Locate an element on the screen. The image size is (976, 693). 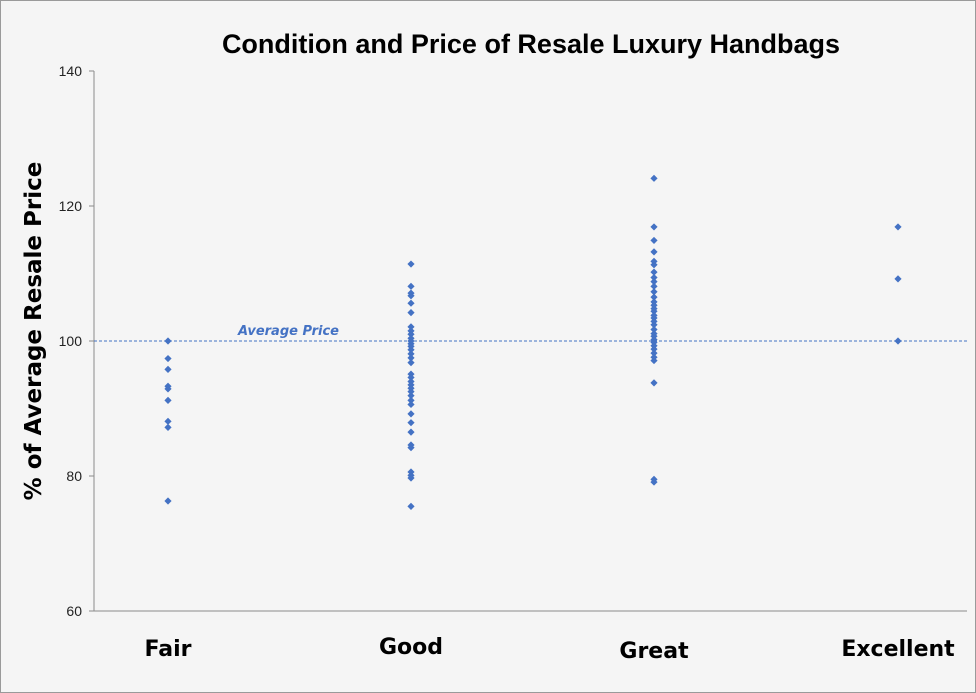
x-category-label: Great is located at coordinates (654, 651).